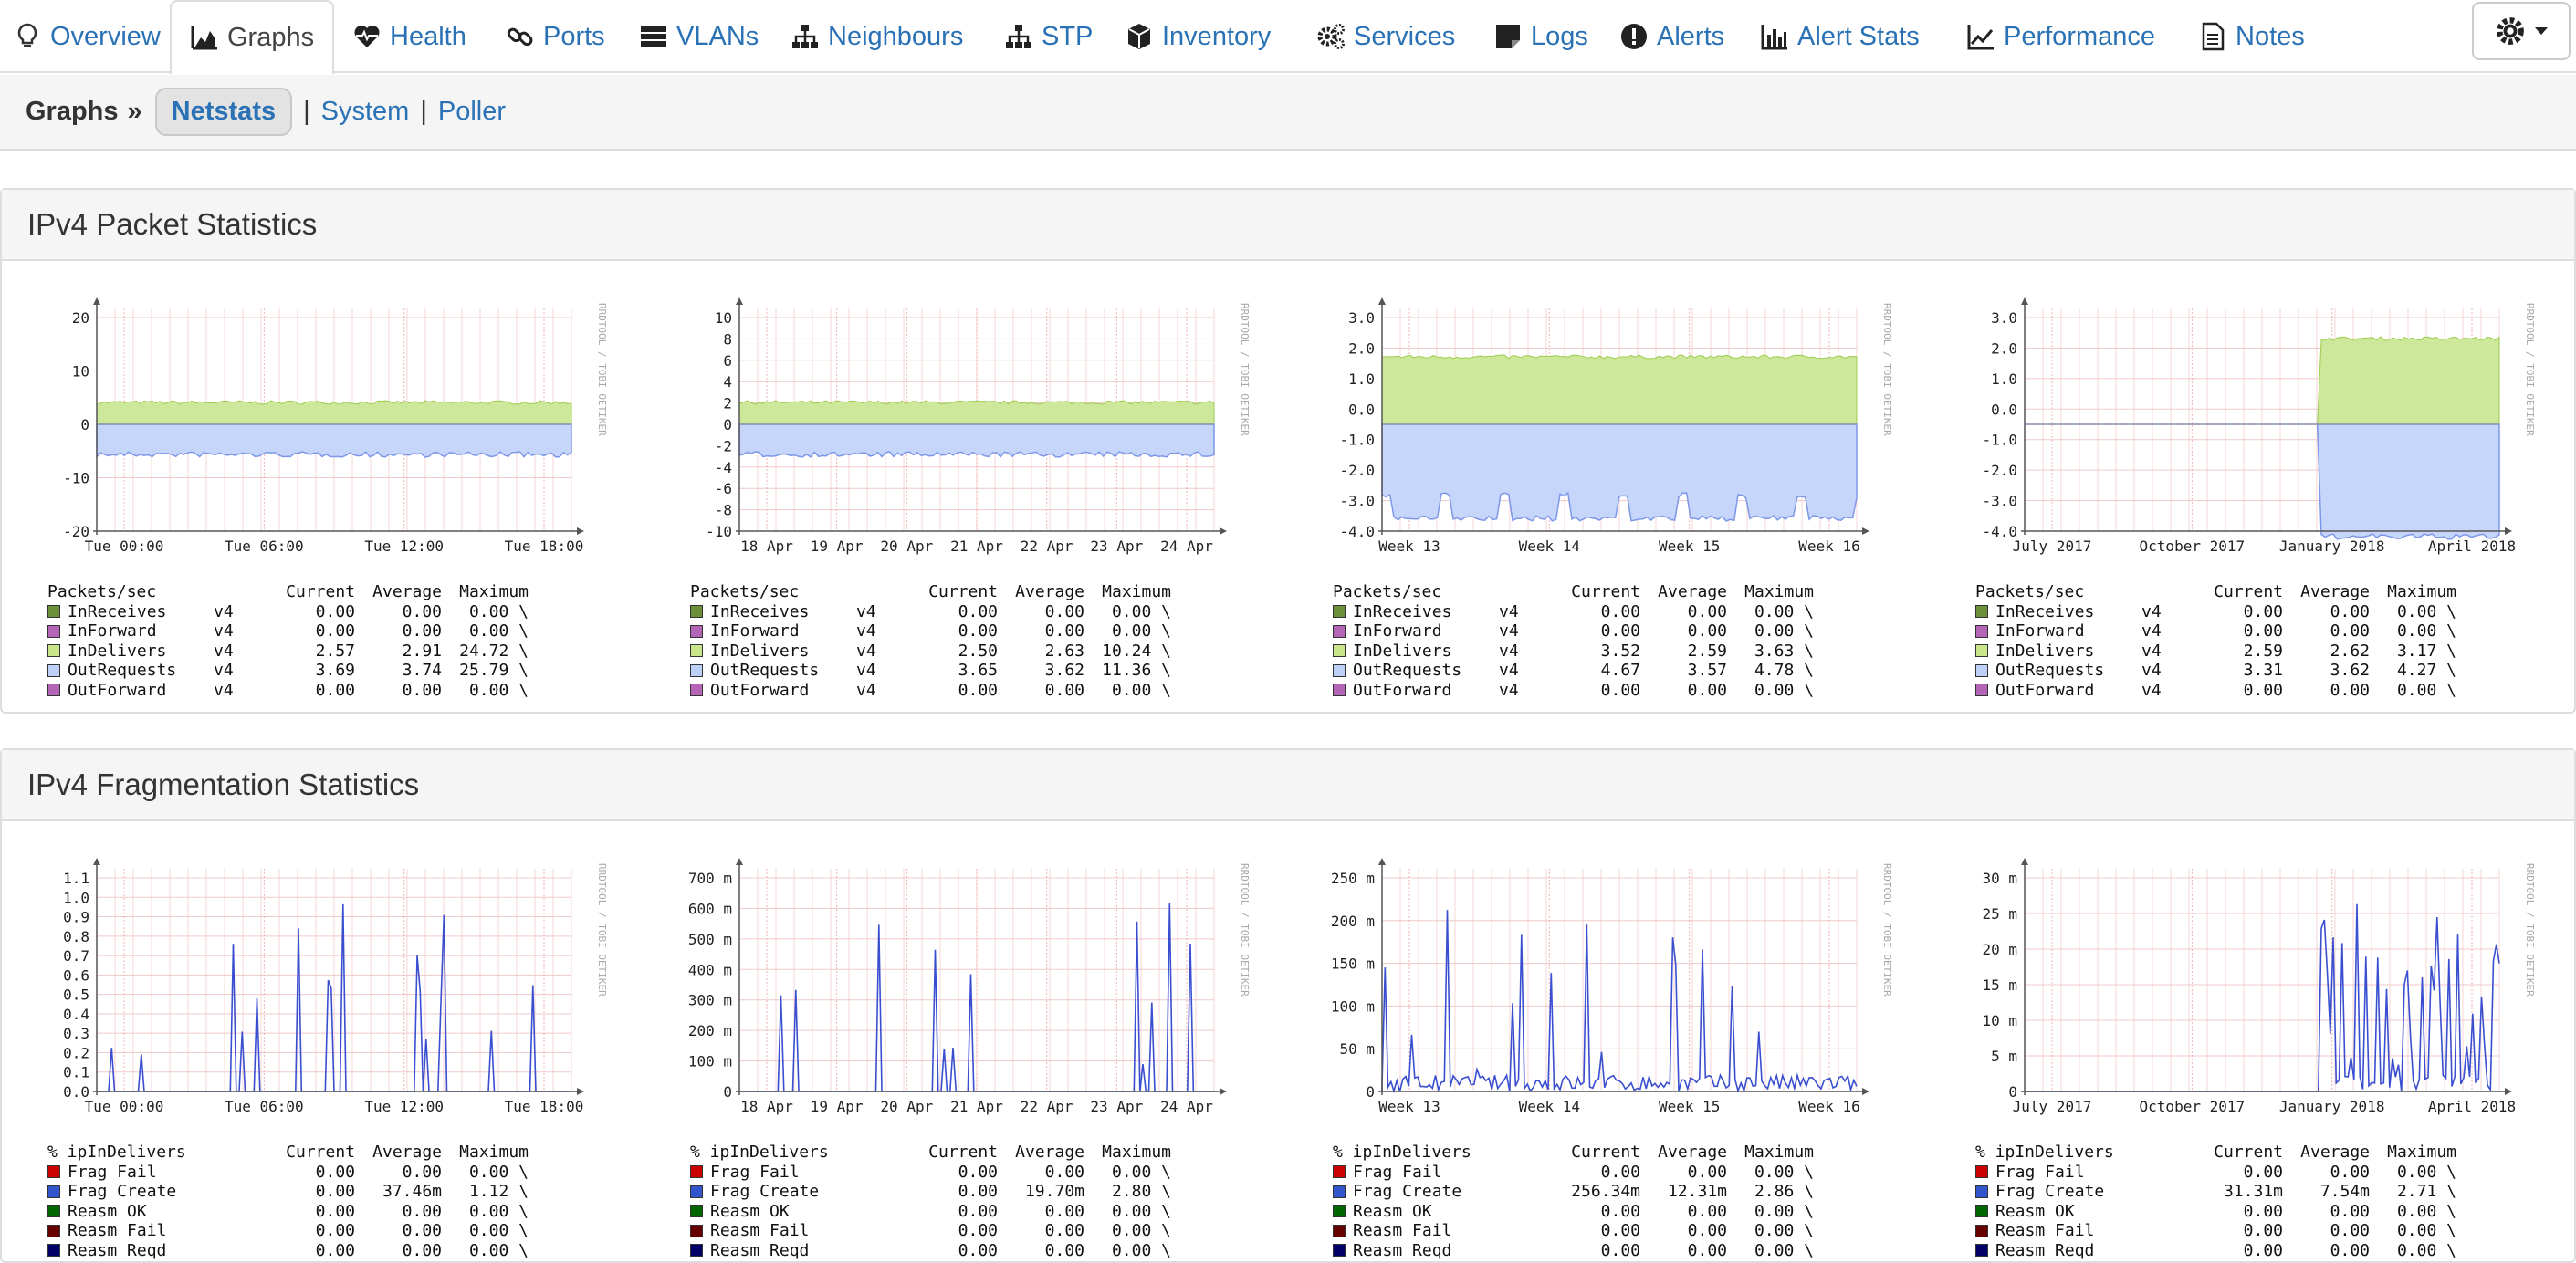 The height and width of the screenshot is (1263, 2576). Describe the element at coordinates (723, 511) in the screenshot. I see `y-tick-label: -8` at that location.